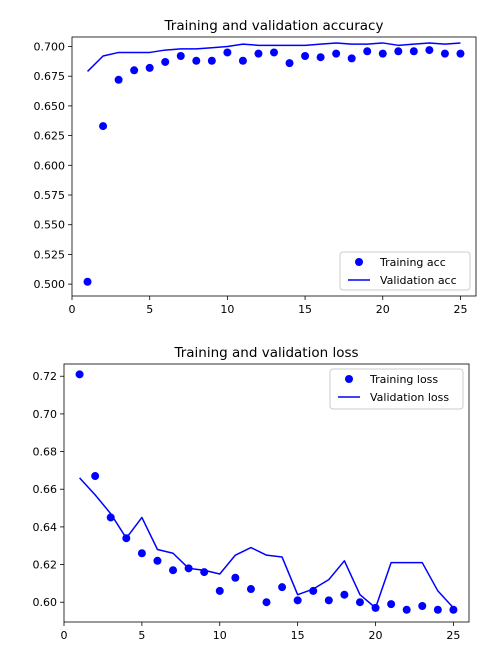  I want to click on y-tick-label: 0.575, so click(50, 195).